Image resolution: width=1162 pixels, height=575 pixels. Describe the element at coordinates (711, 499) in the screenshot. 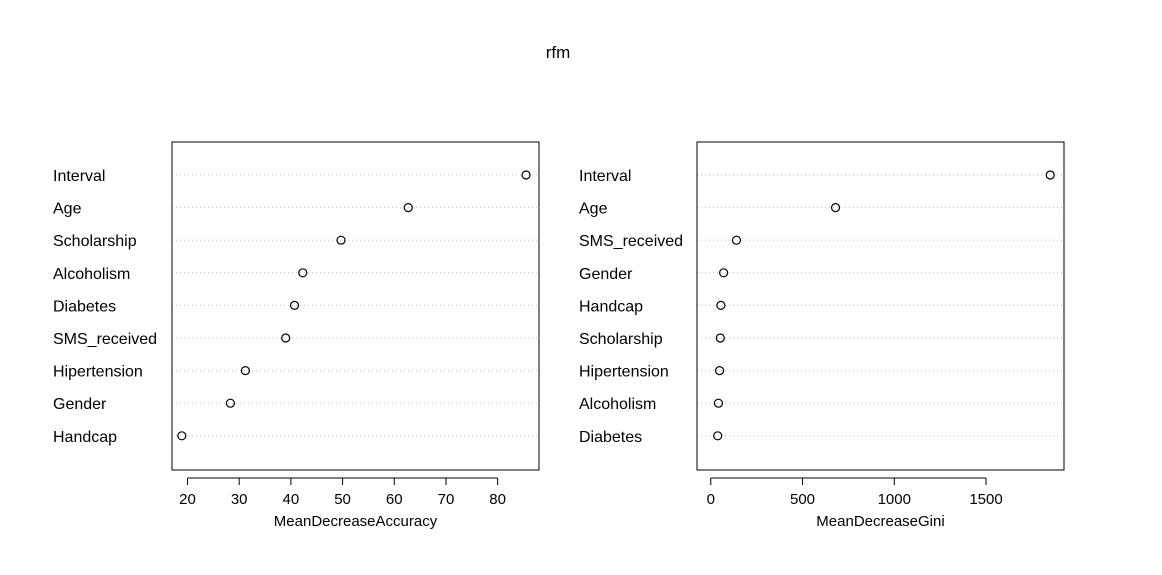

I see `x-tick-label: 0` at that location.